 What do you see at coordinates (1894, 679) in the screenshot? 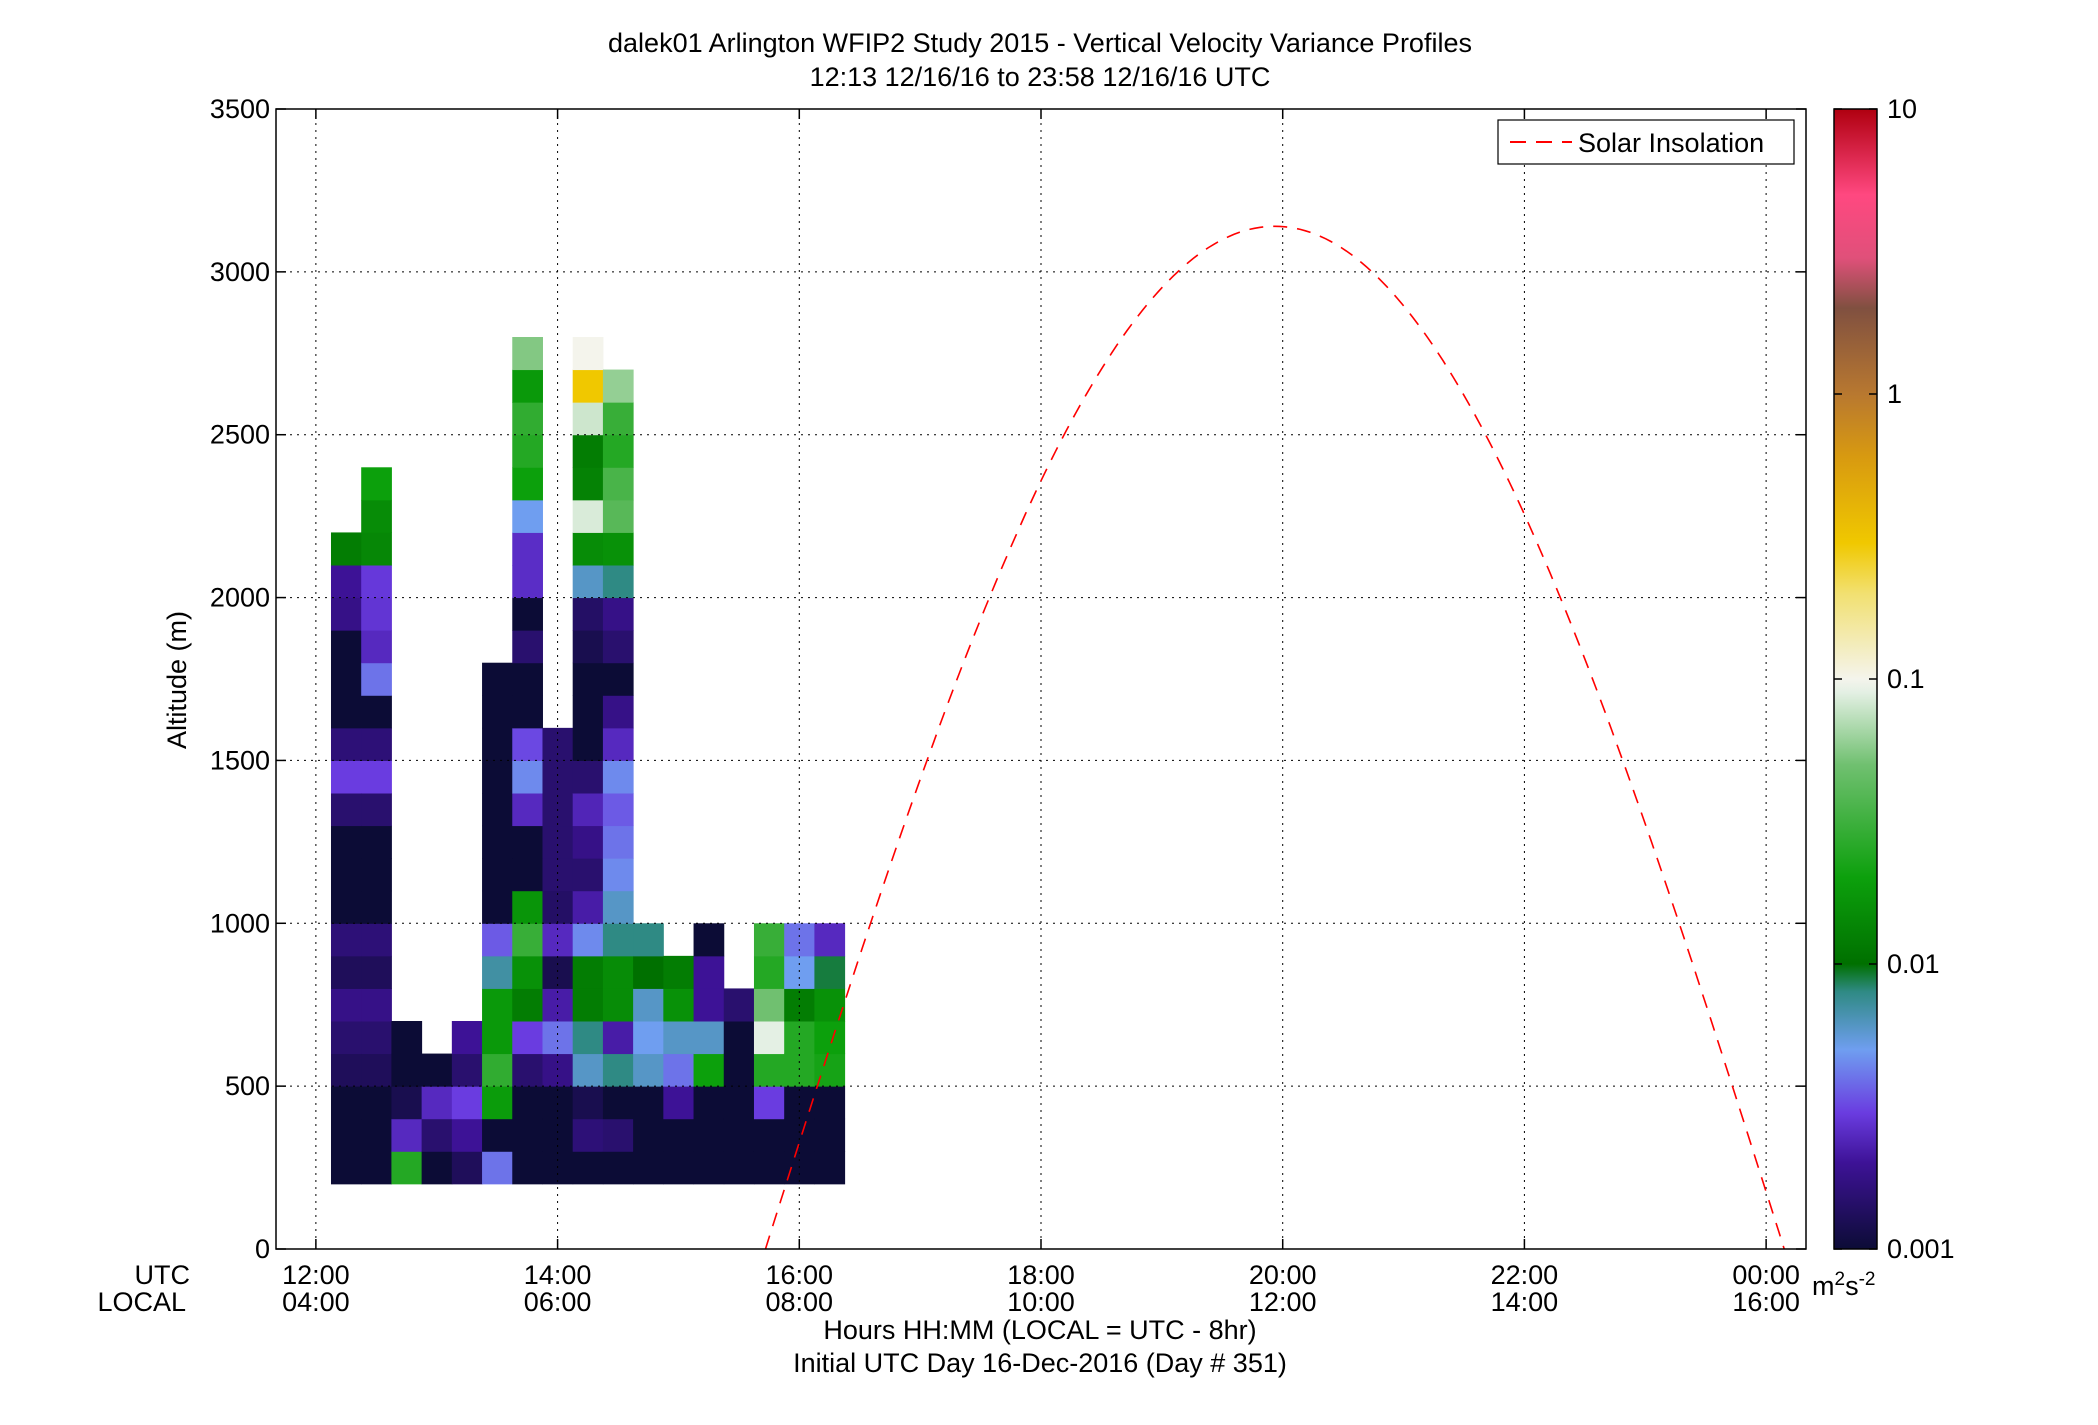
I see `colorbar-ticks: 0.001 0.01 0.1 1 10` at bounding box center [1894, 679].